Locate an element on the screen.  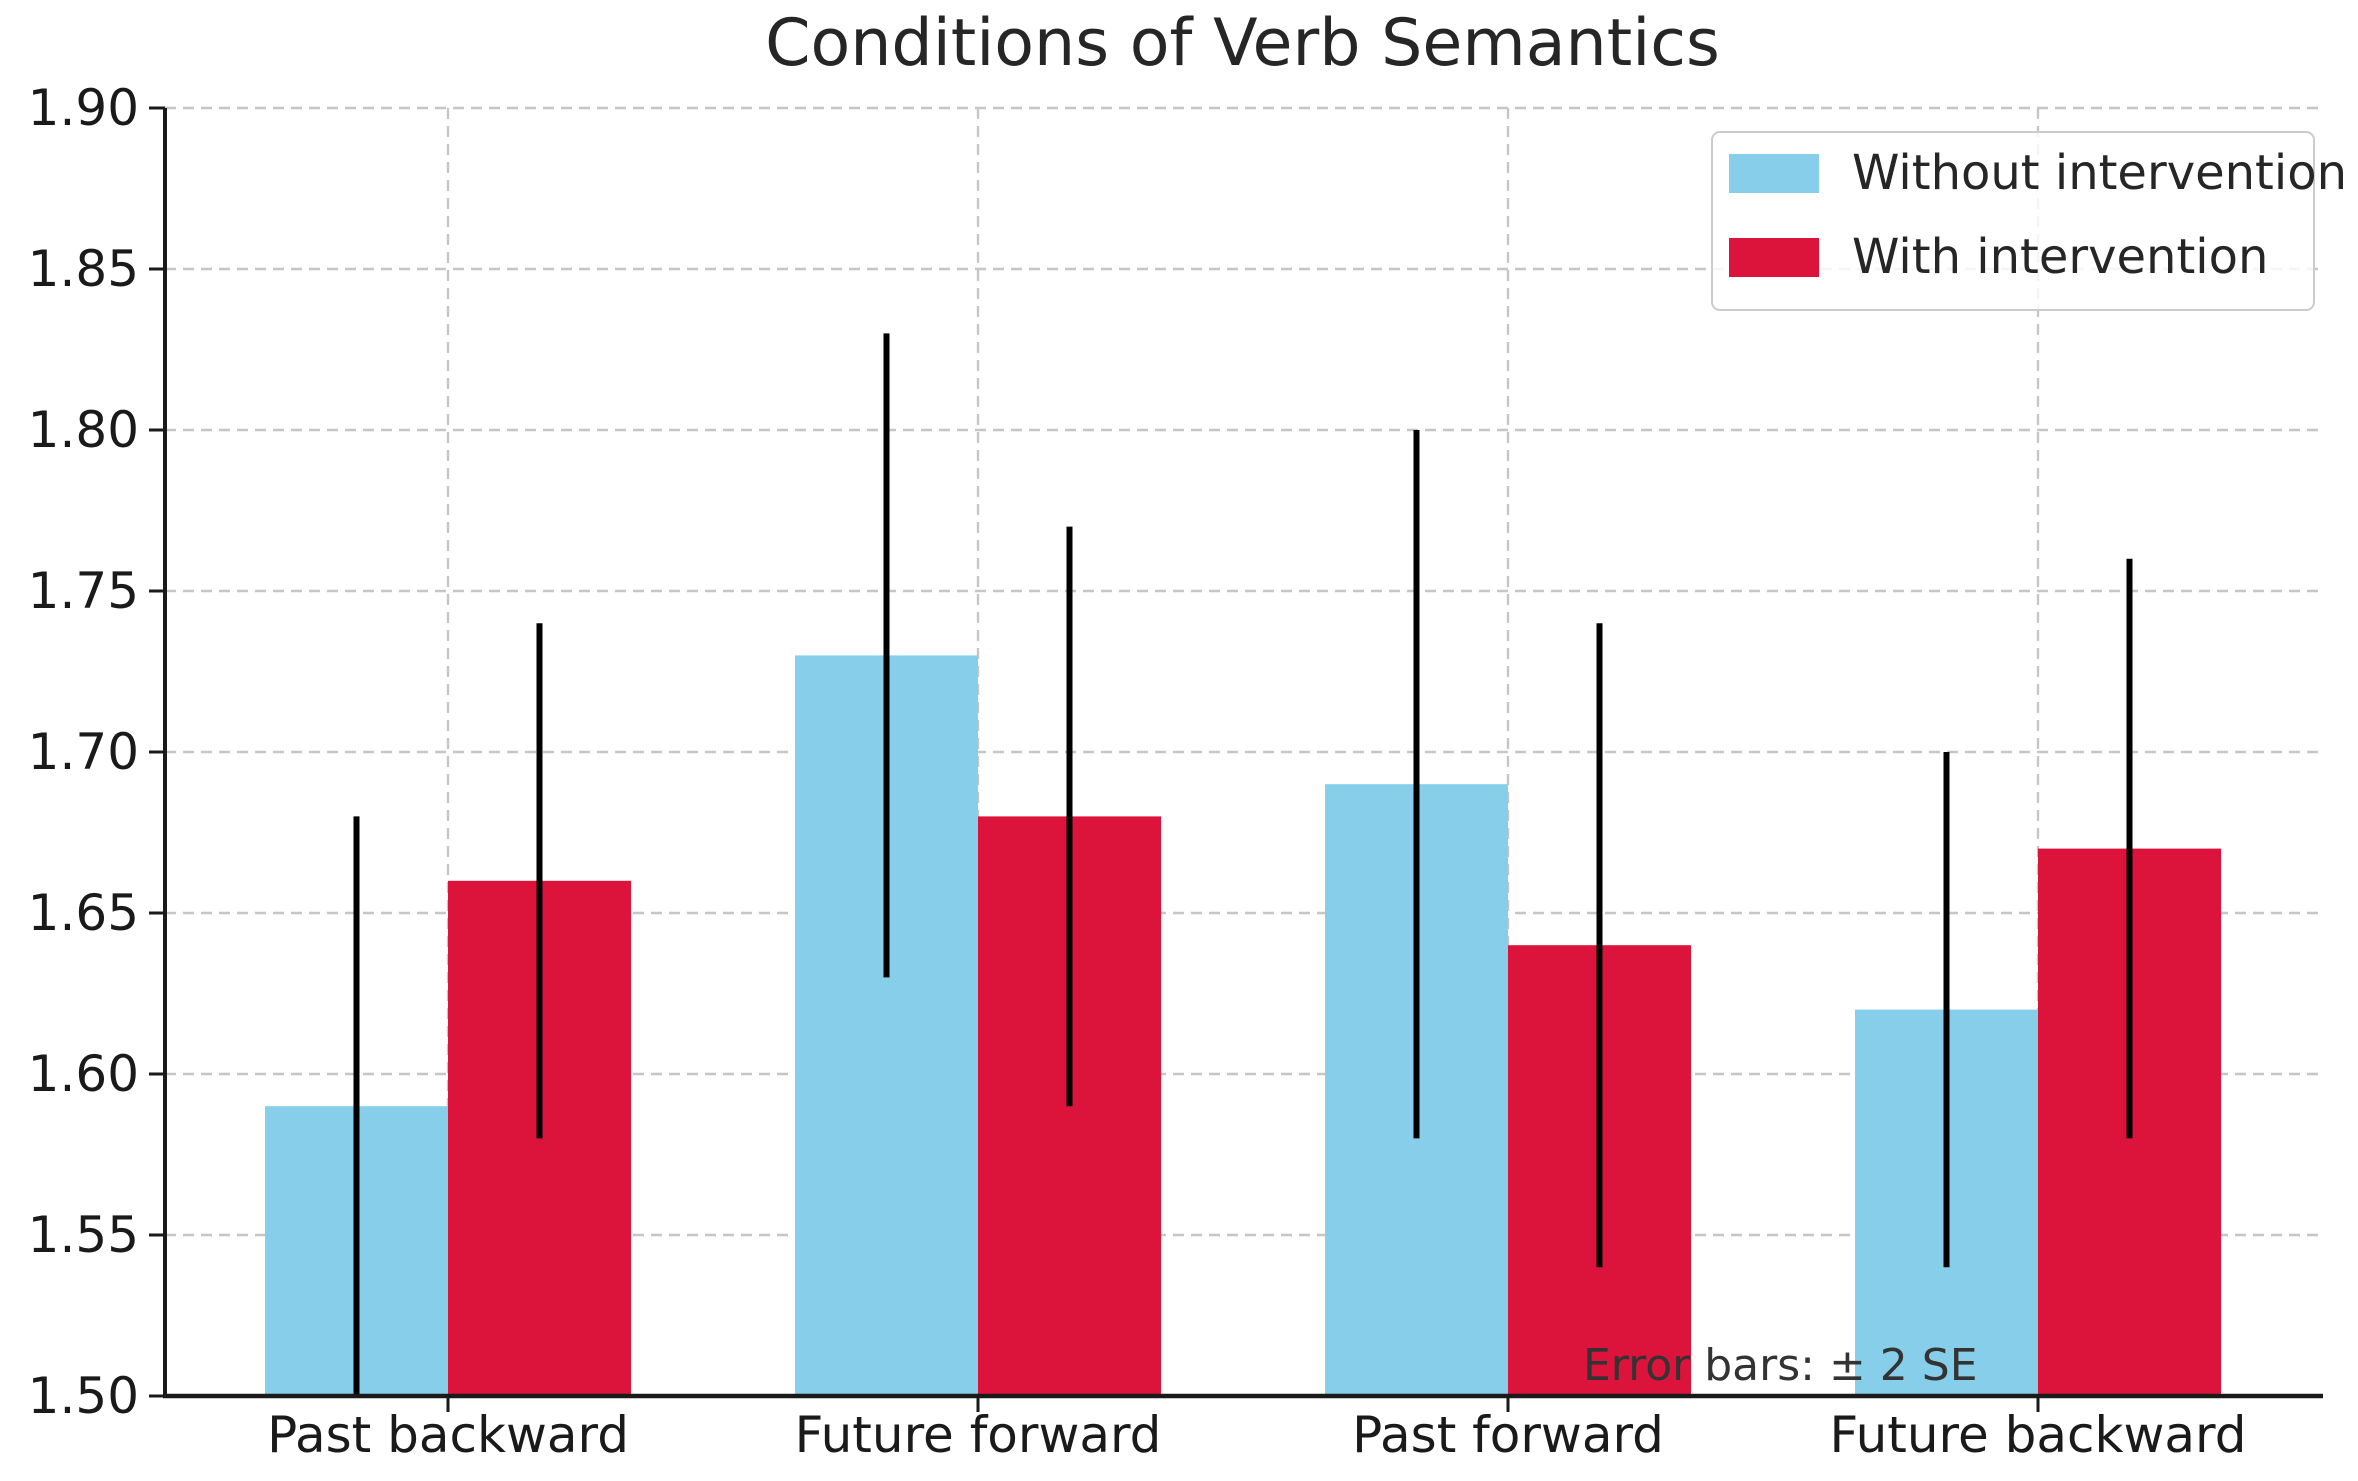
legend-swatch-without-intervention is located at coordinates (1774, 173).